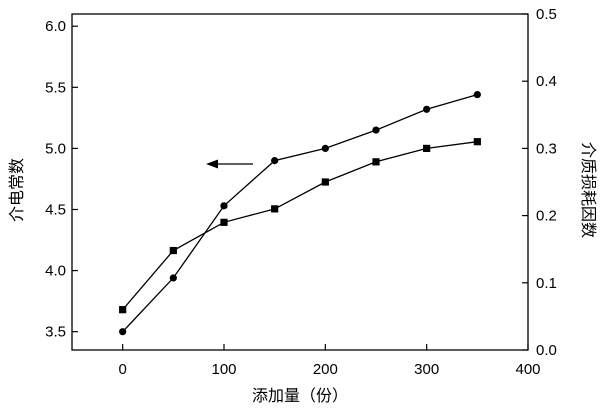 This screenshot has height=411, width=604. I want to click on x-tick-label: 200, so click(325, 369).